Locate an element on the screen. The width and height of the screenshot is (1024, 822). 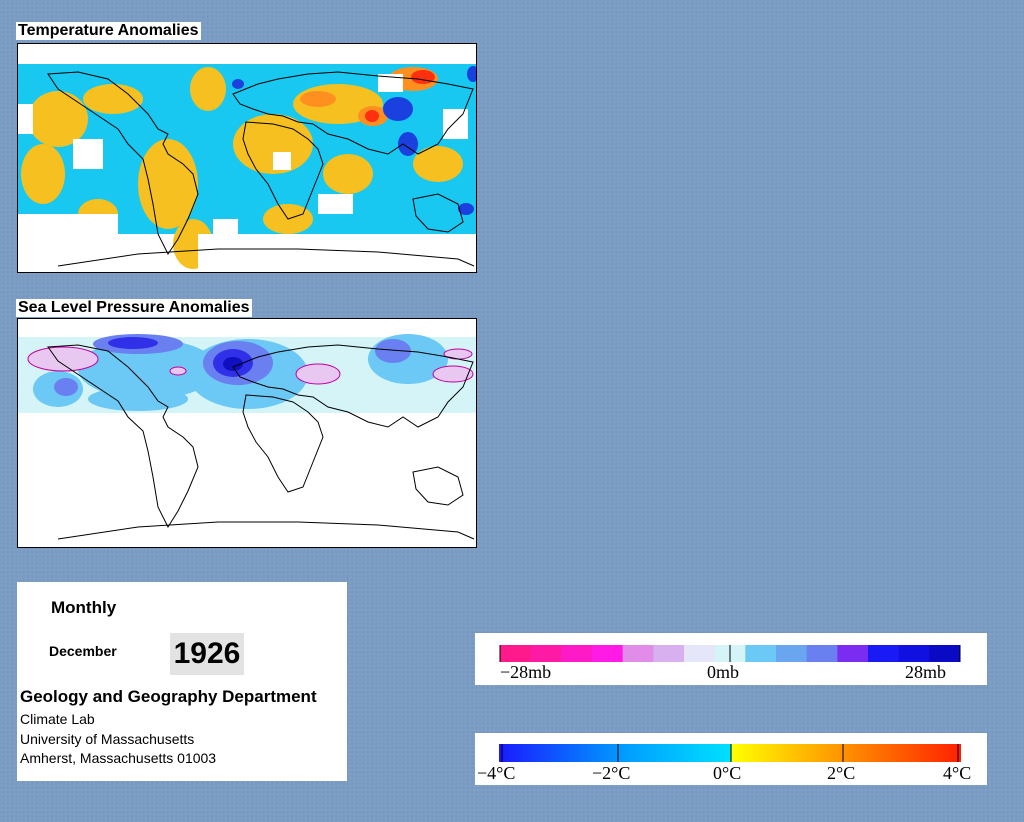
pressure-high-center is located at coordinates (233, 364).